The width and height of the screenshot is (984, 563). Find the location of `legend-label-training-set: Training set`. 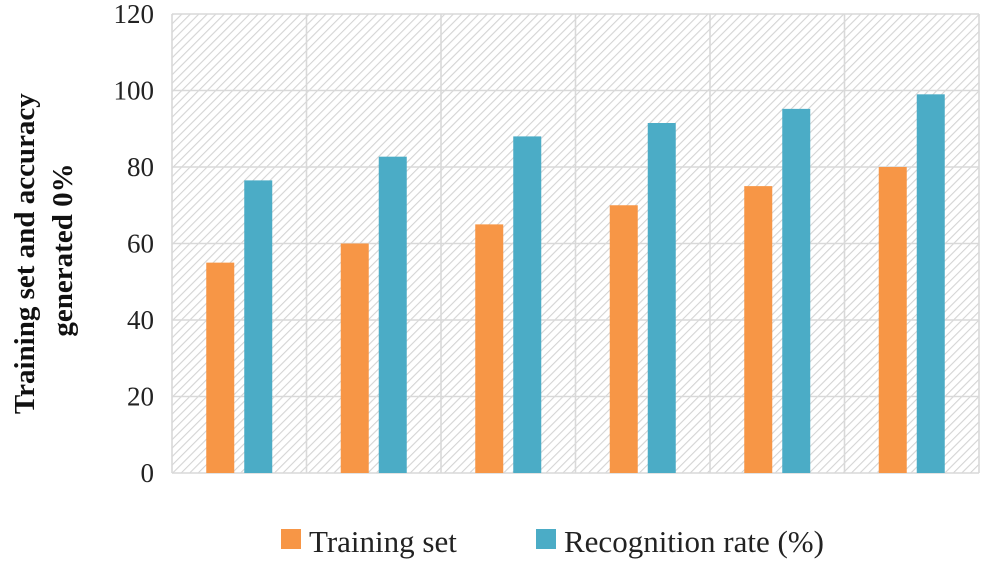

legend-label-training-set: Training set is located at coordinates (383, 541).